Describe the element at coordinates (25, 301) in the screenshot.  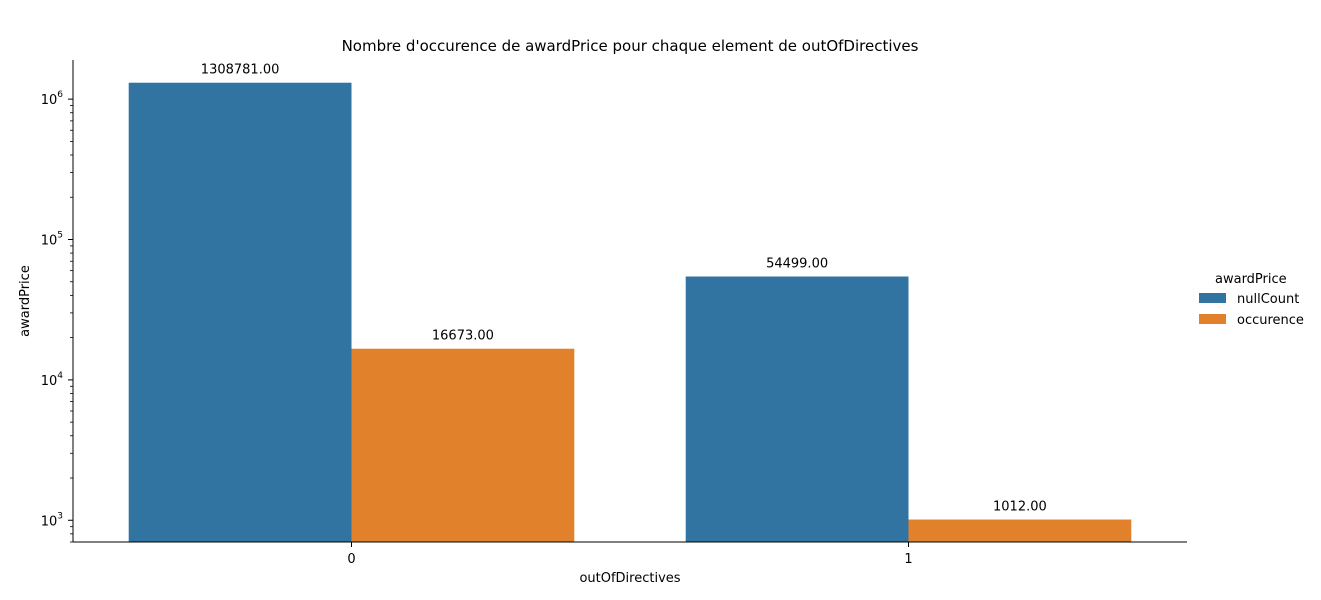
I see `y-axis-label: awardPrice` at that location.